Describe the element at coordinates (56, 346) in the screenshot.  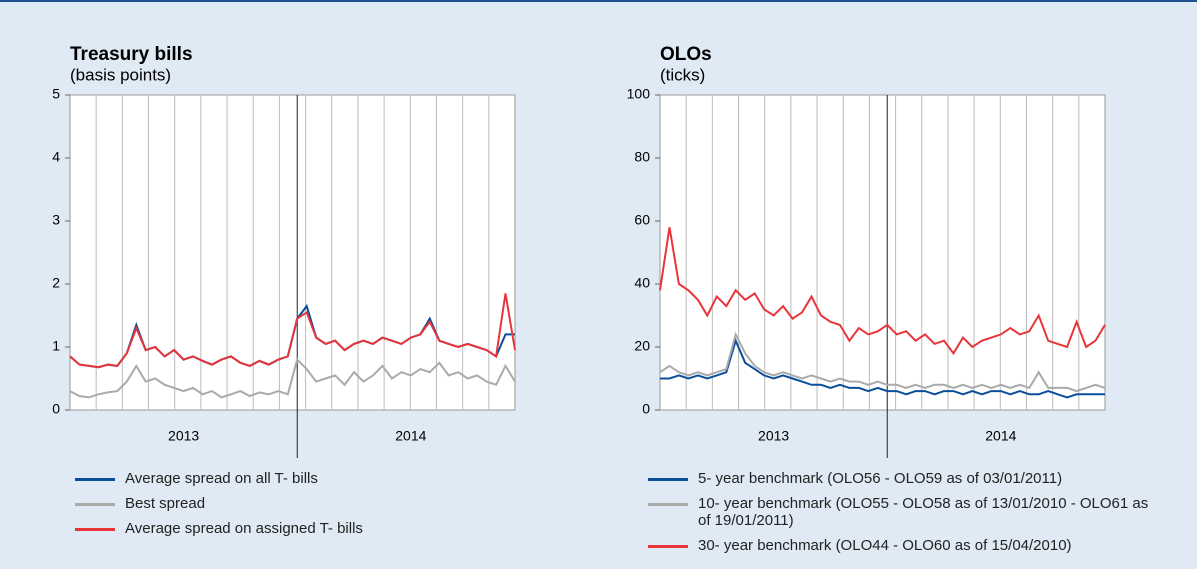
I see `y-tick-label: 1` at that location.